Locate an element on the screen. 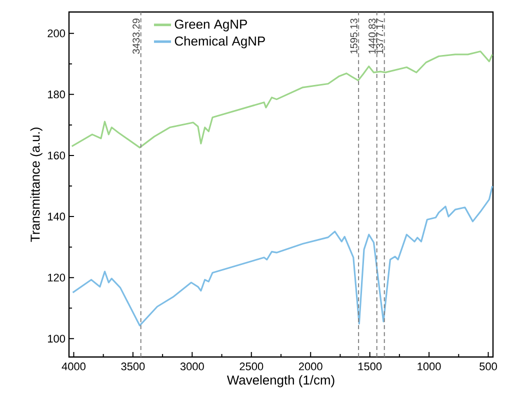 Image resolution: width=506 pixels, height=414 pixels. x-tick-label: 1000 is located at coordinates (429, 366).